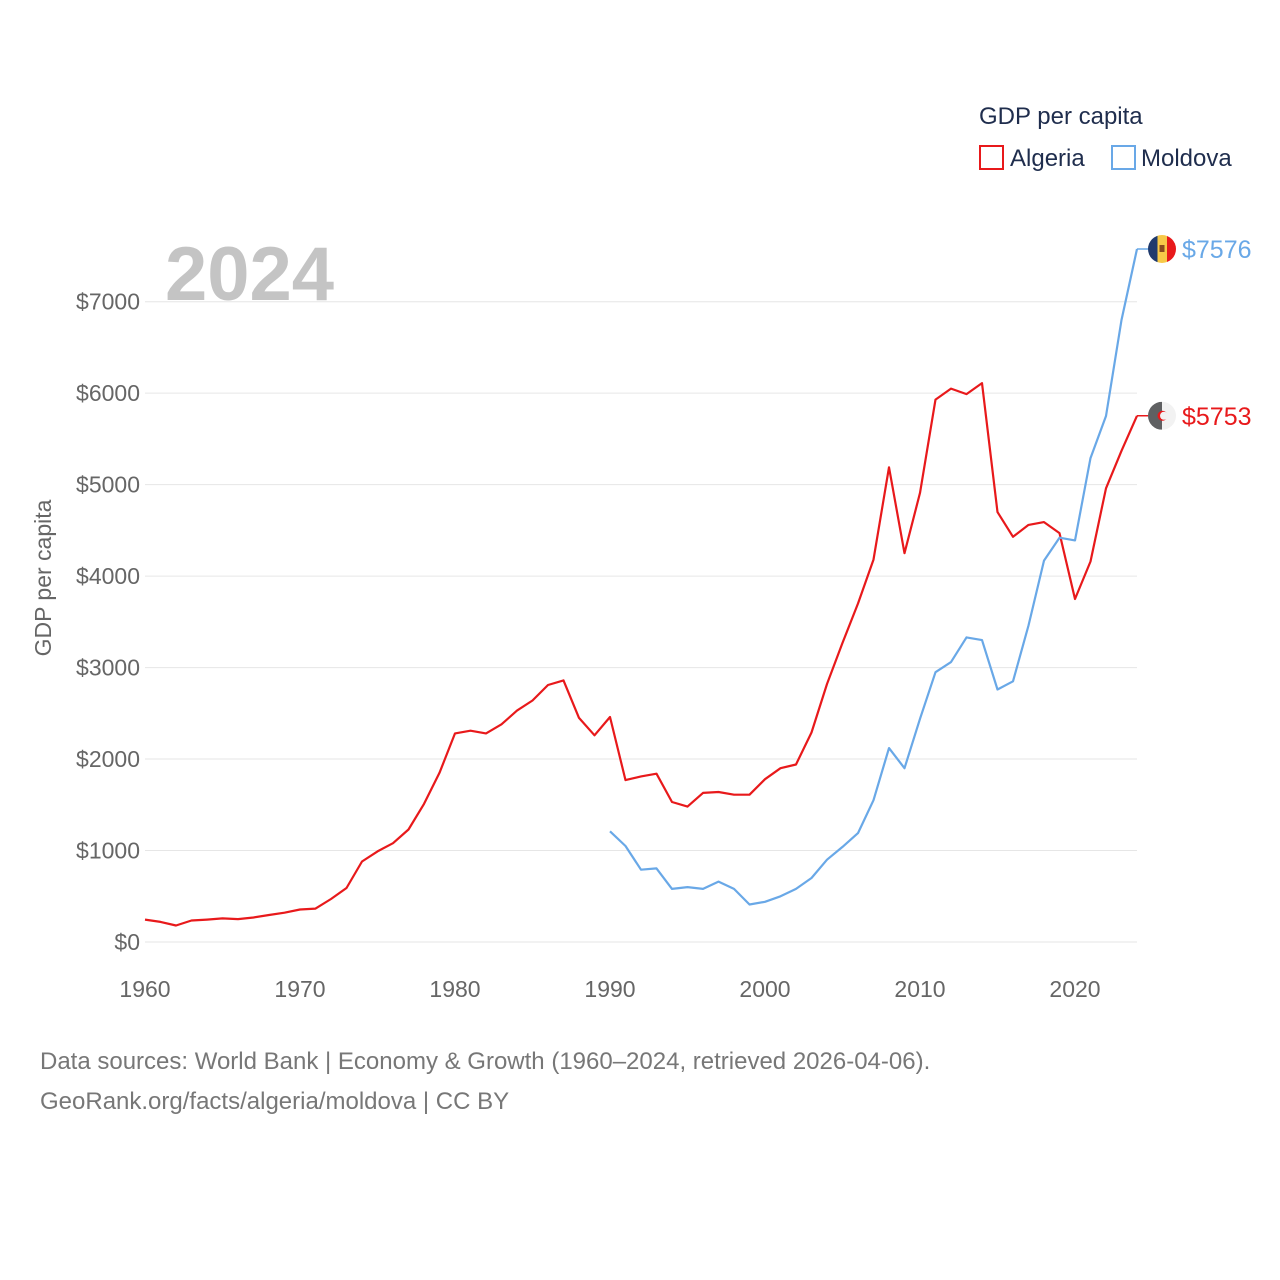 The width and height of the screenshot is (1280, 1280). Describe the element at coordinates (108, 576) in the screenshot. I see `y-tick-label: $4000` at that location.